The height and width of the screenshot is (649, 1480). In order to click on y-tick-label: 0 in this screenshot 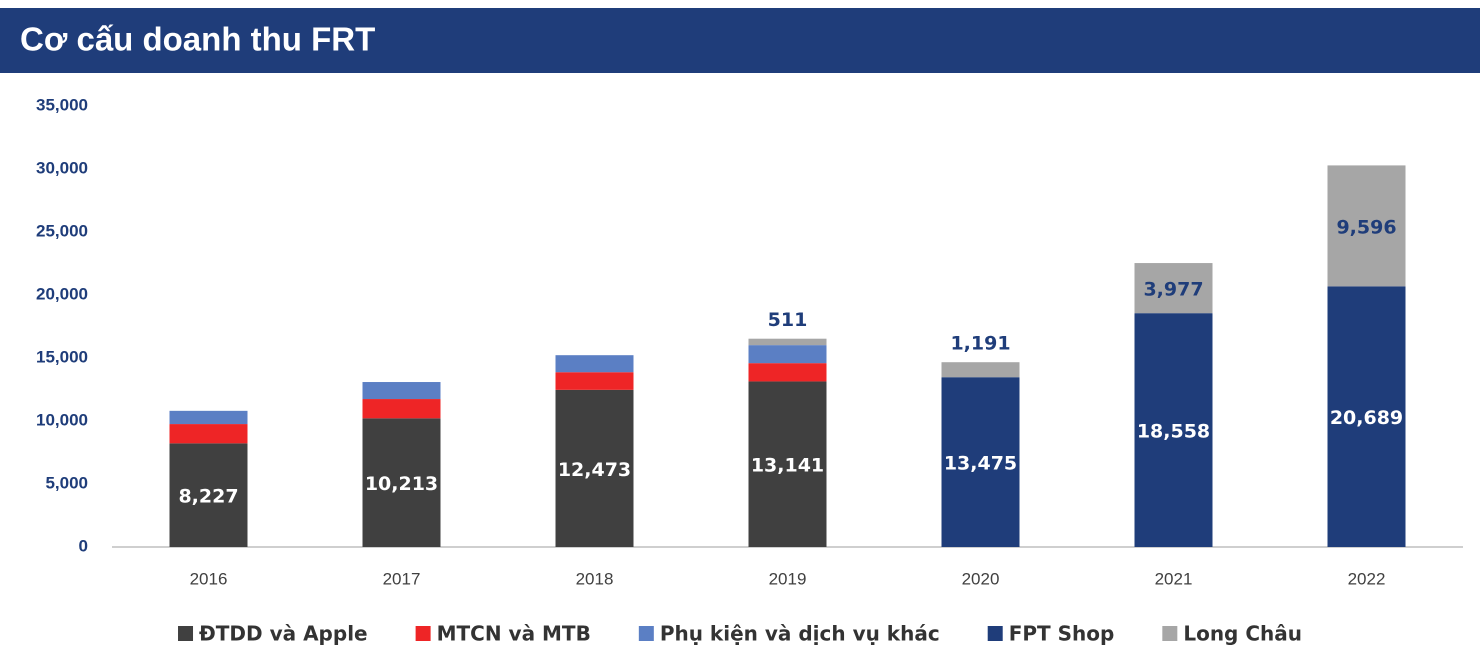, I will do `click(83, 545)`.